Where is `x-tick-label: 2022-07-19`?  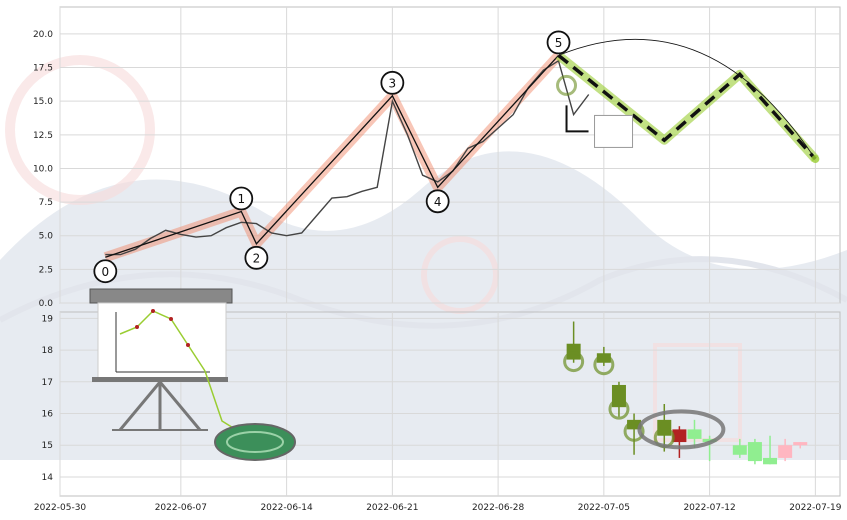 x-tick-label: 2022-07-19 is located at coordinates (815, 508).